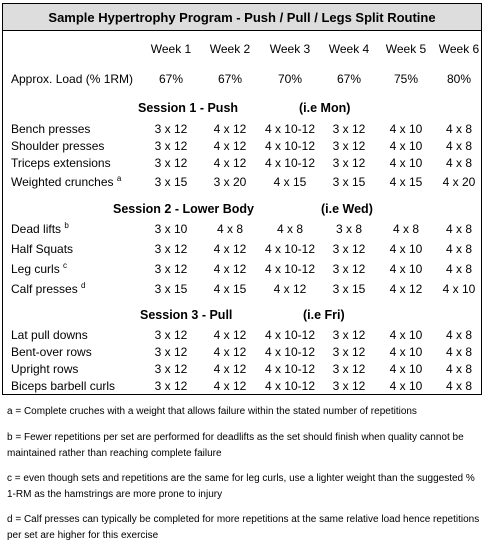  I want to click on exercise-name: Upright rows, so click(45, 369).